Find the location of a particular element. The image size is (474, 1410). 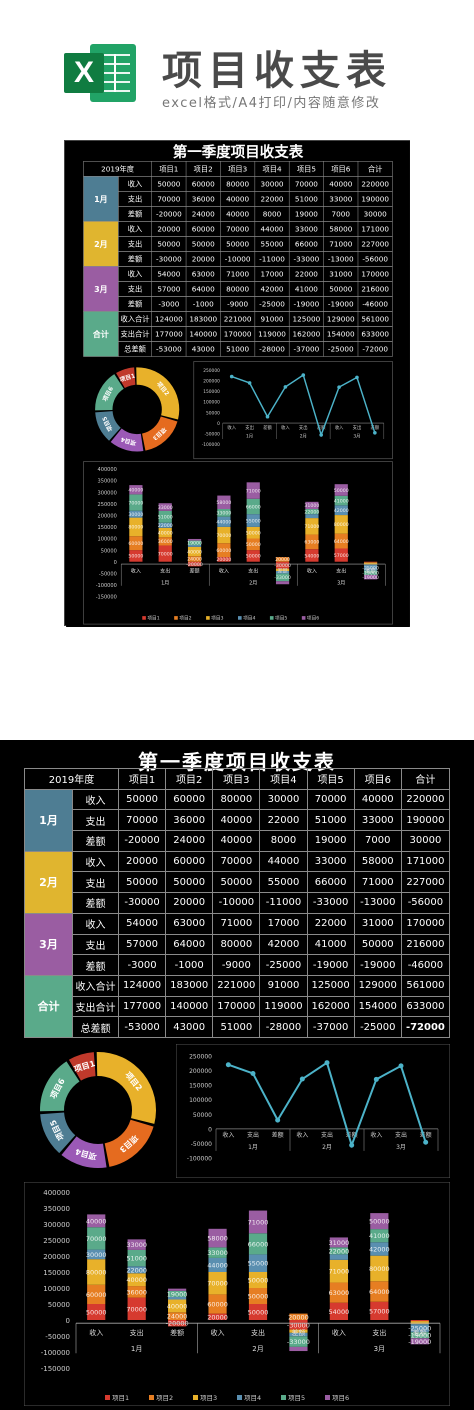

bar-data-label: -20000 is located at coordinates (177, 1324).